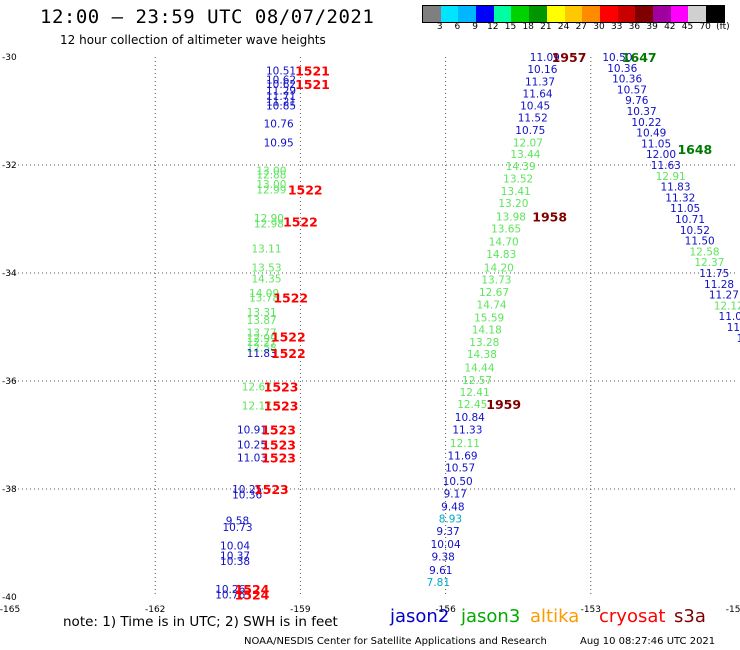 This screenshot has width=740, height=650. Describe the element at coordinates (729, 317) in the screenshot. I see `wave-height-label: 11.08` at that location.